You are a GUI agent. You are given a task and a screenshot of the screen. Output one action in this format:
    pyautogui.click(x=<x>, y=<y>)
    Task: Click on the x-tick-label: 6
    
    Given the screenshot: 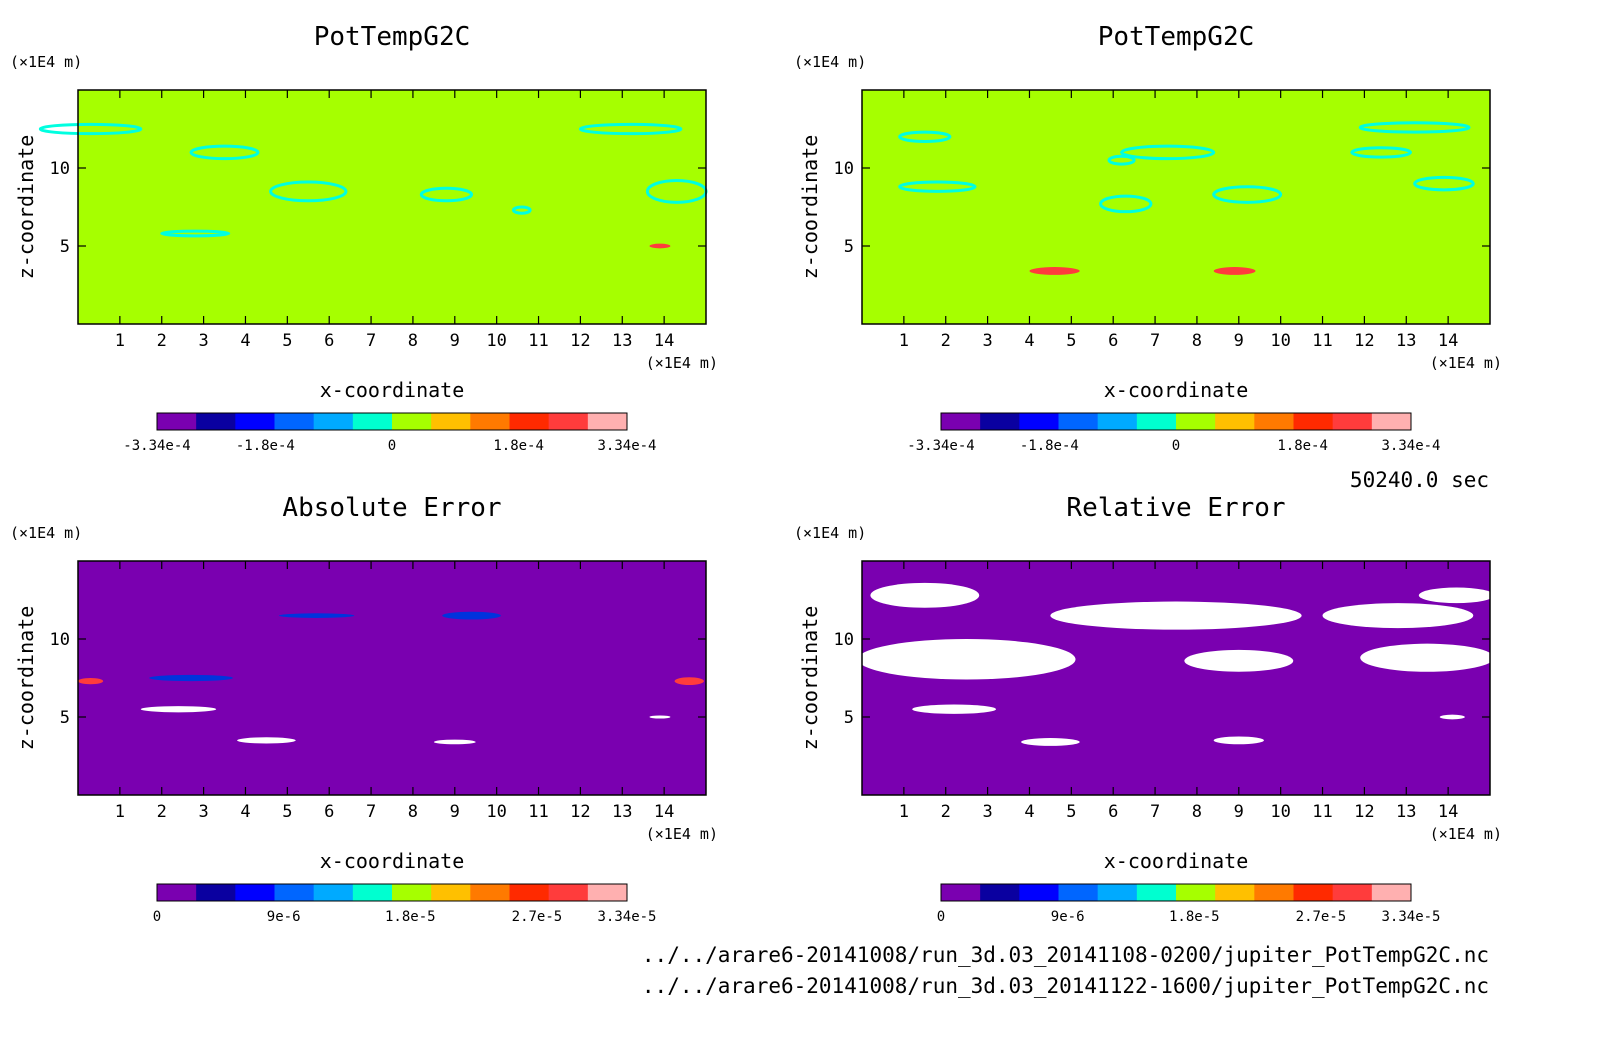 What is the action you would take?
    pyautogui.click(x=1113, y=341)
    